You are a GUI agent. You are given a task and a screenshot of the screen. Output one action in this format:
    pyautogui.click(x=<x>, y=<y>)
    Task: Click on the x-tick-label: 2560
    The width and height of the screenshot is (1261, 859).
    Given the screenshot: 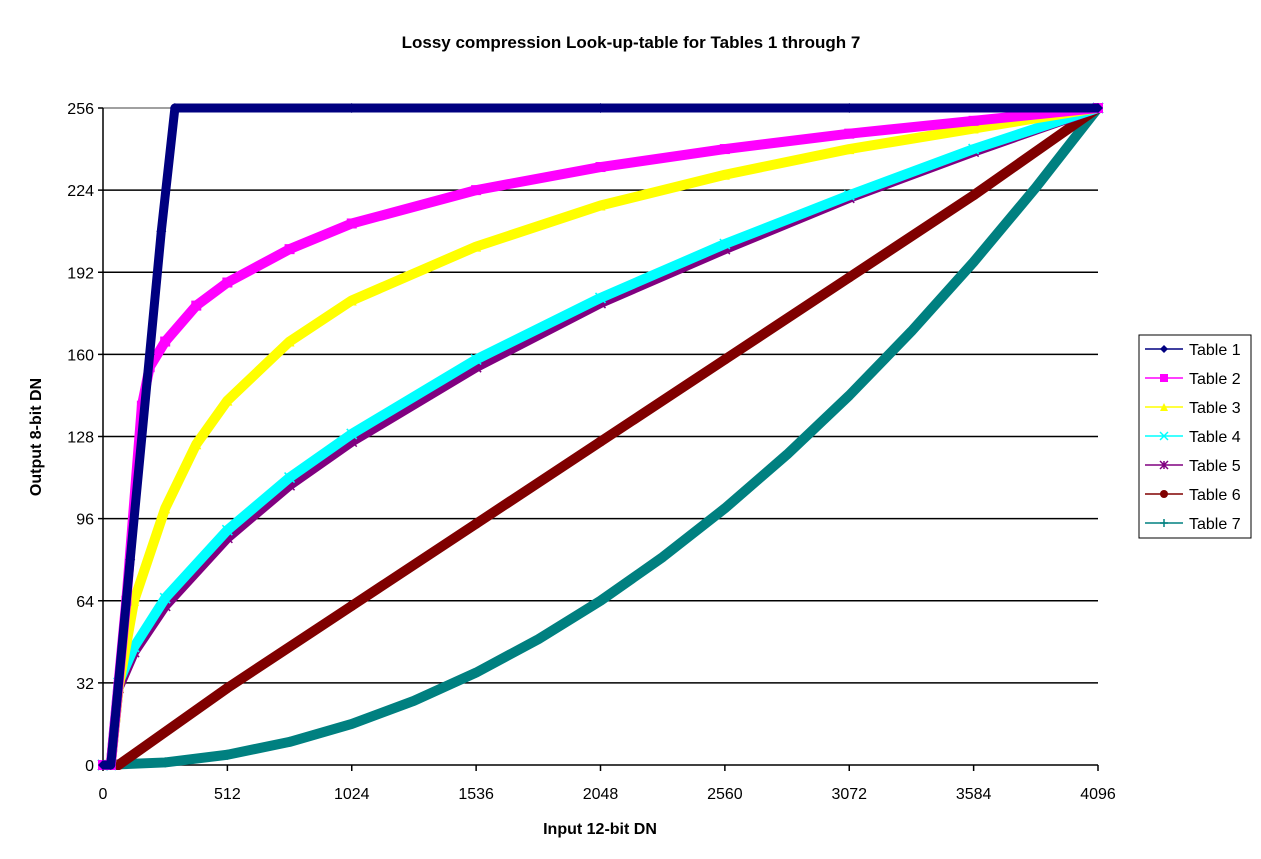 What is the action you would take?
    pyautogui.click(x=725, y=794)
    